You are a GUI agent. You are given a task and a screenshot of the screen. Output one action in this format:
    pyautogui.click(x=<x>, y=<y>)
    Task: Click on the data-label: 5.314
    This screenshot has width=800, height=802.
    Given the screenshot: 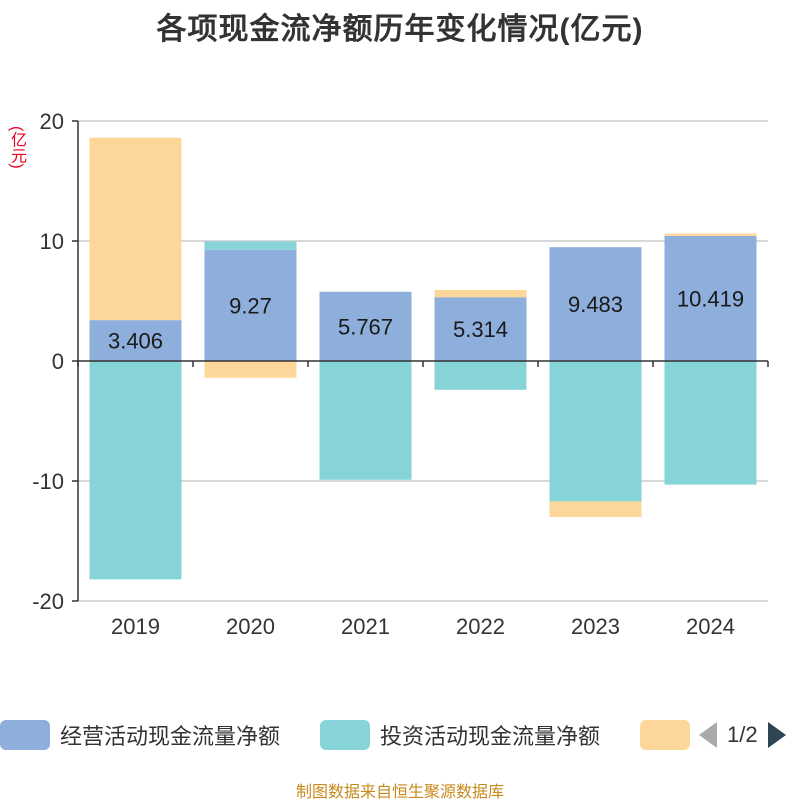 What is the action you would take?
    pyautogui.click(x=480, y=329)
    